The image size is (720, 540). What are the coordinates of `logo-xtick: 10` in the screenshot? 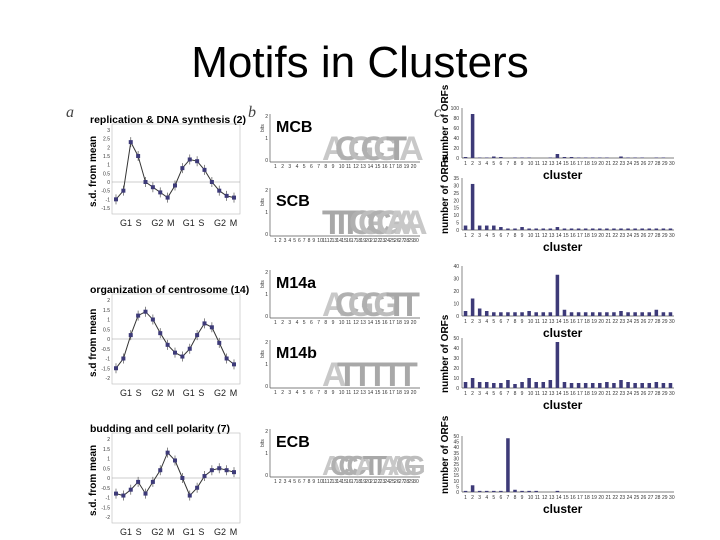 It's located at (320, 241).